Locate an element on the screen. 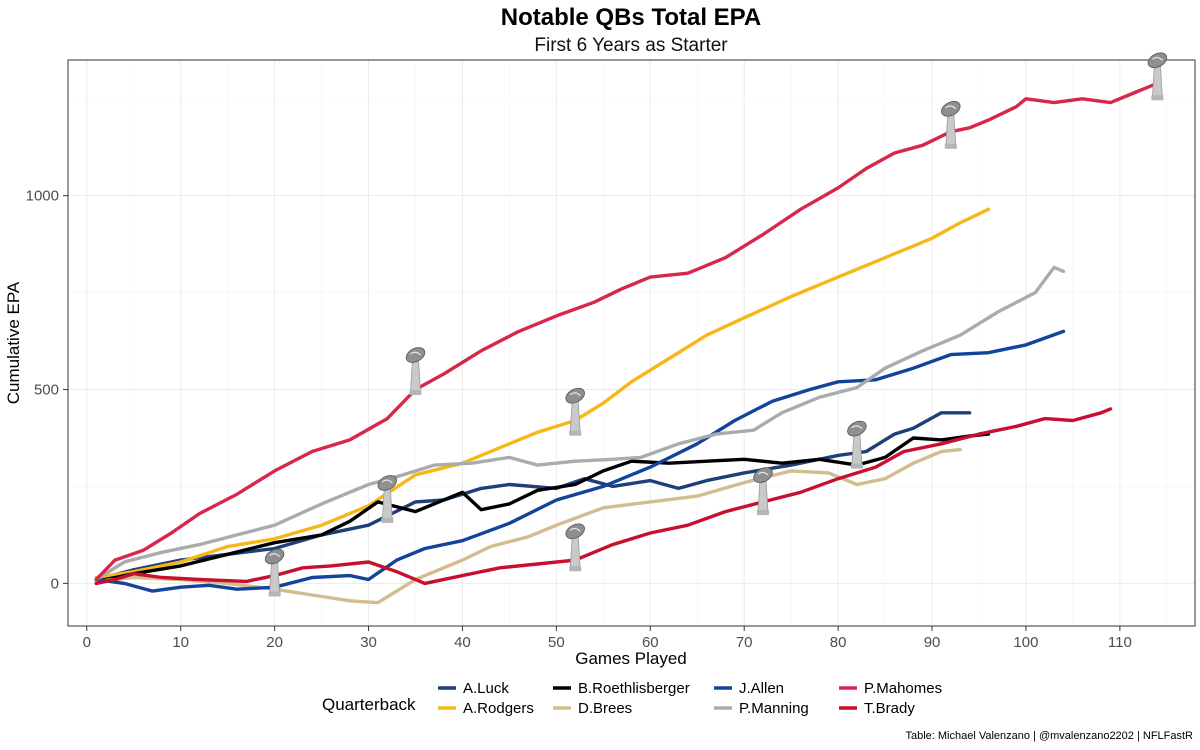 The width and height of the screenshot is (1200, 750). y-axis-title: Cumulative EPA is located at coordinates (13, 342).